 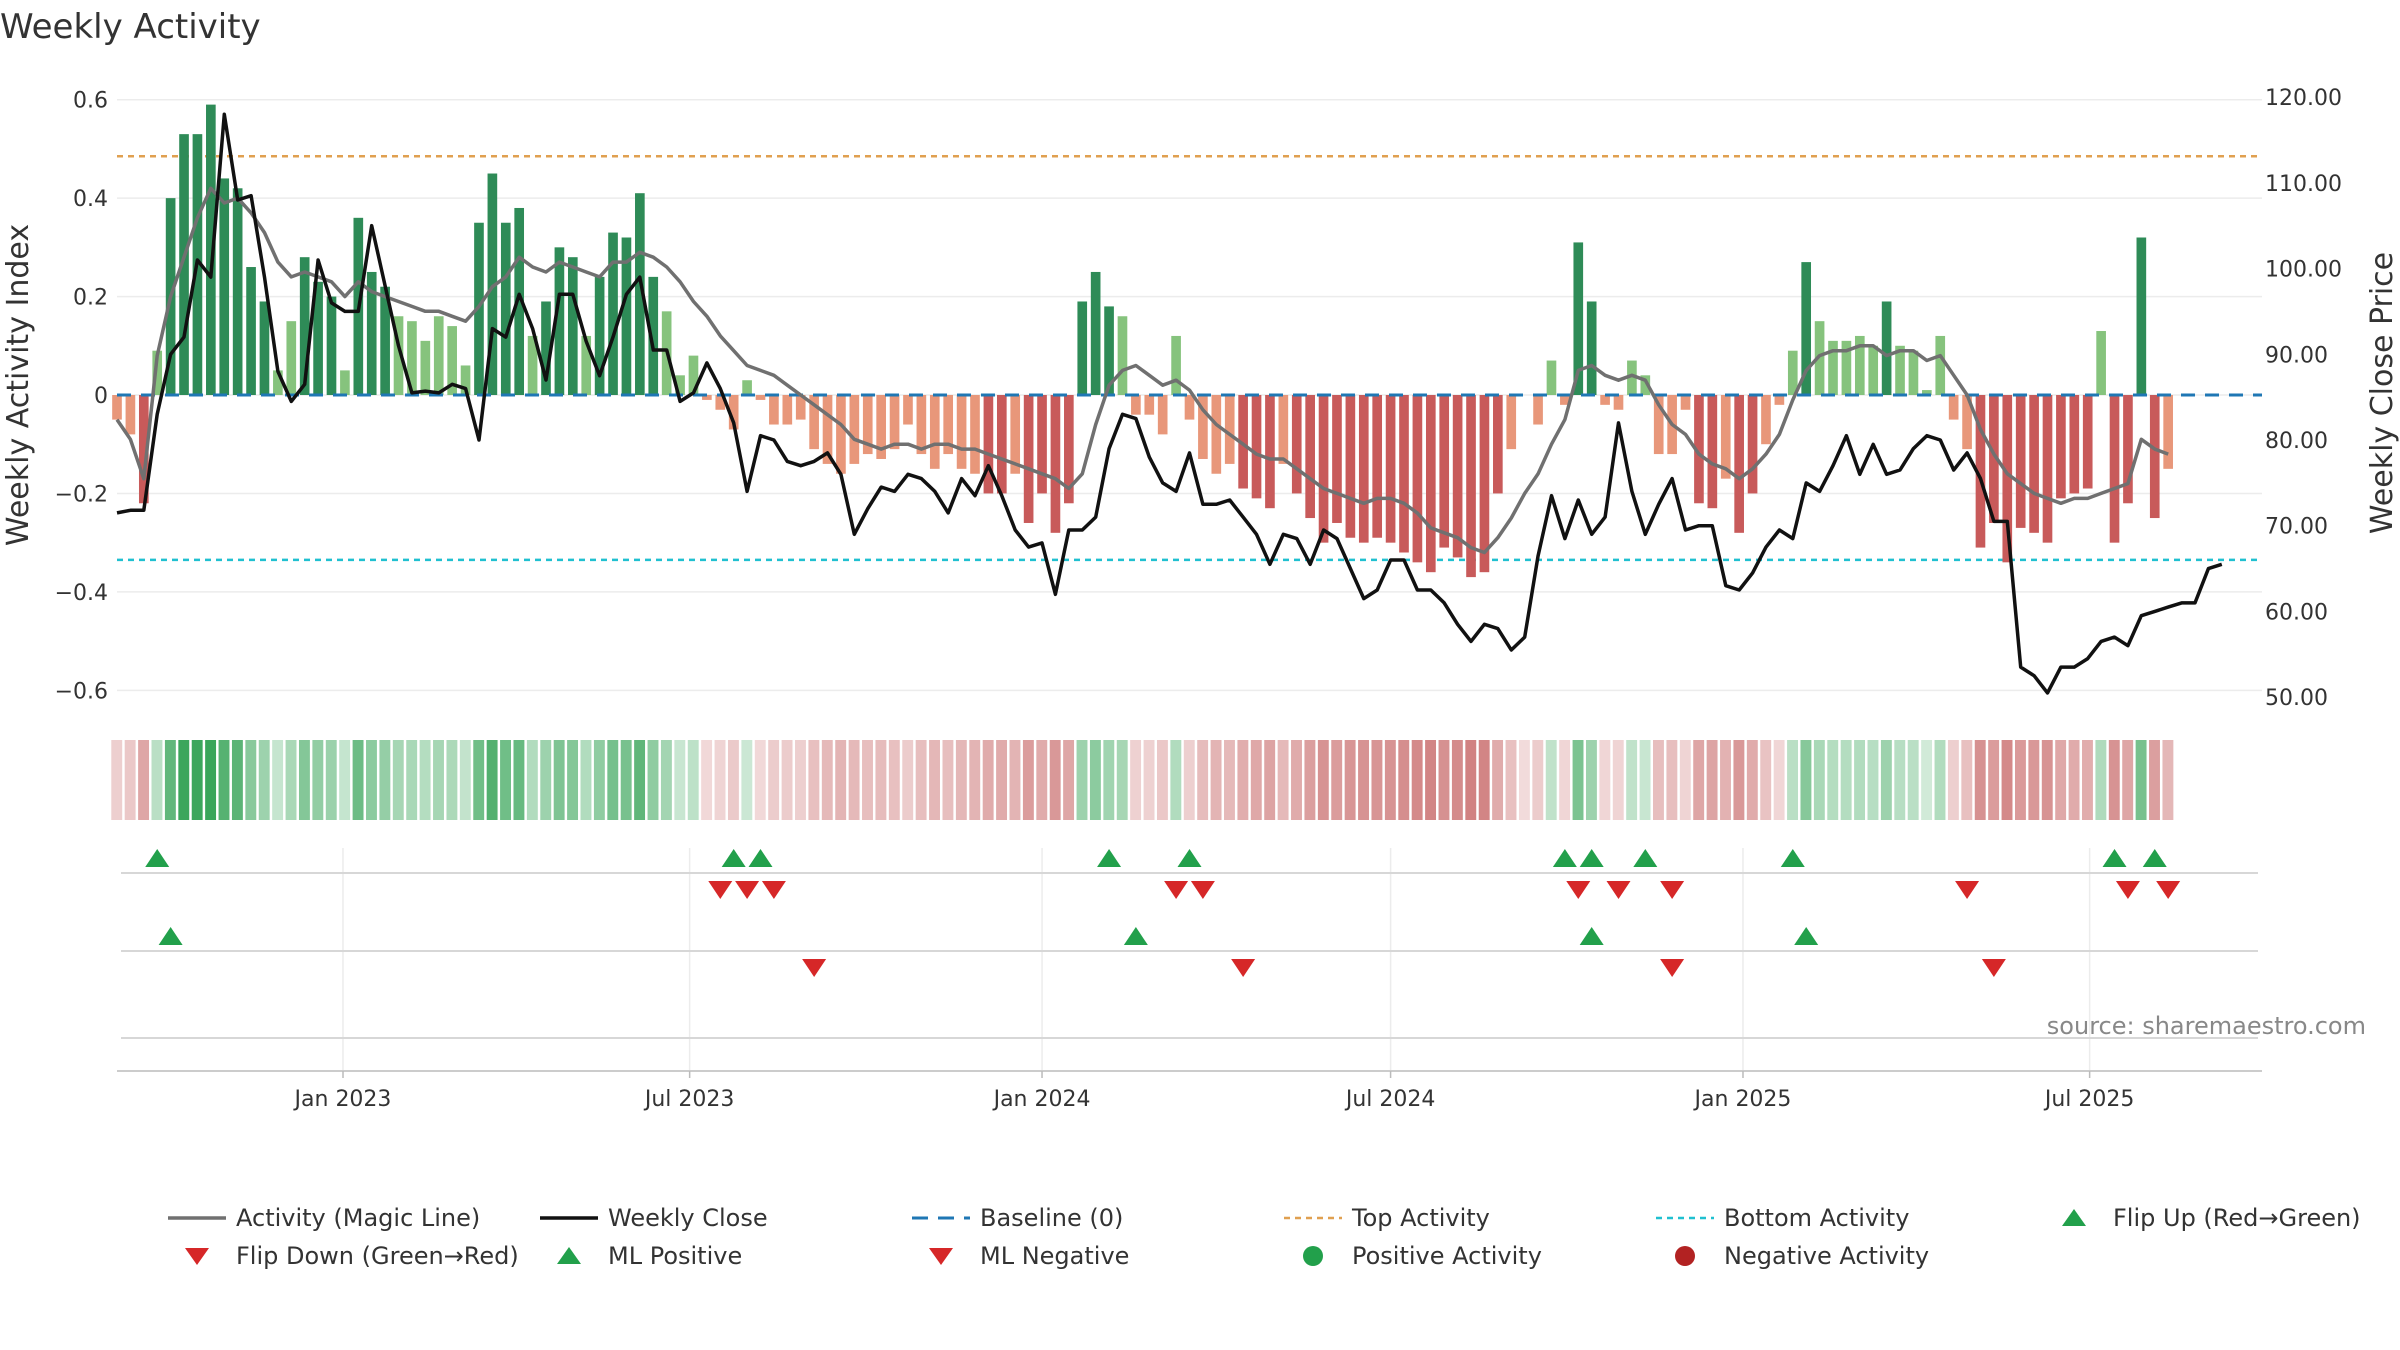 What do you see at coordinates (377, 1256) in the screenshot?
I see `legend-label: Flip Down (Green→Red)` at bounding box center [377, 1256].